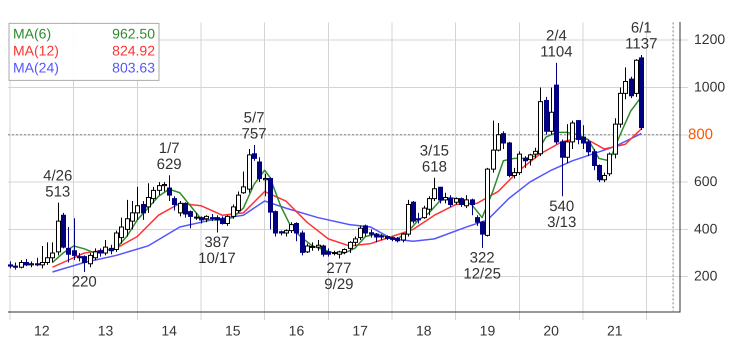 This screenshot has height=351, width=748. I want to click on annotation: 6/1 1137, so click(641, 36).